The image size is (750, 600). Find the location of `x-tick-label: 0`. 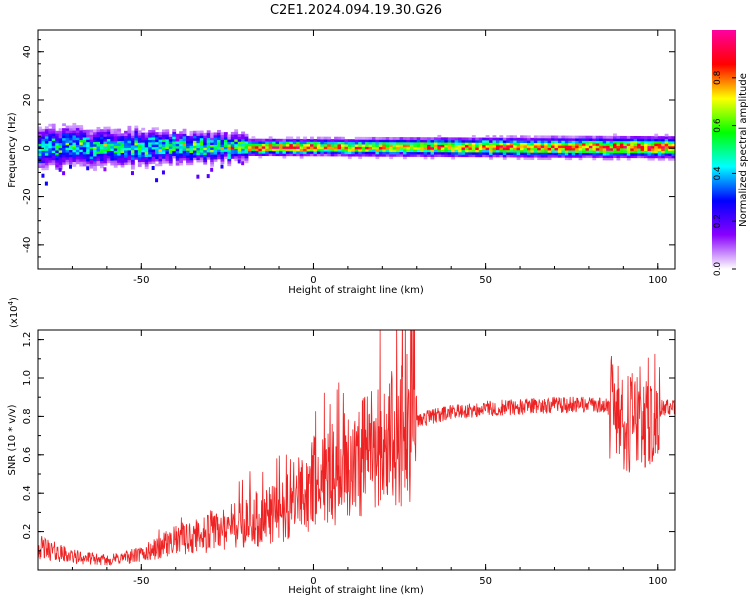

x-tick-label: 0 is located at coordinates (313, 280).